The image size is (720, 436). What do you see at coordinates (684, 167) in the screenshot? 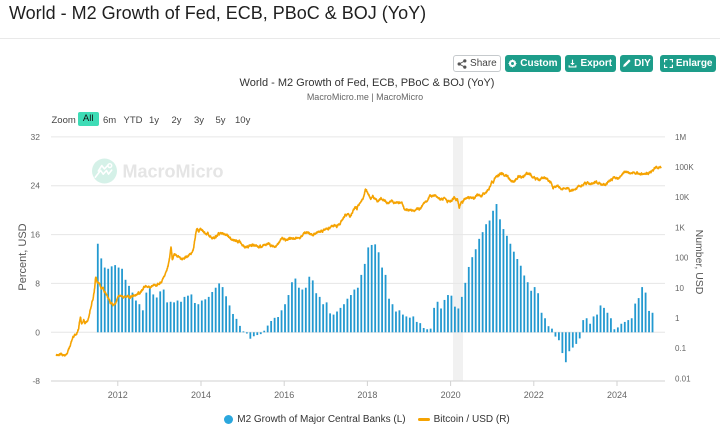
I see `svg-text: 100K` at bounding box center [684, 167].